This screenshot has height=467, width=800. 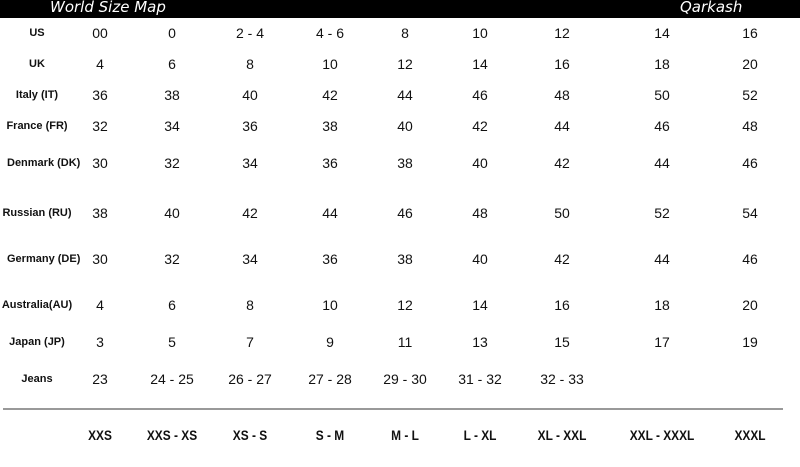 What do you see at coordinates (400, 9) in the screenshot?
I see `header-bar: World Size Map Qarkash` at bounding box center [400, 9].